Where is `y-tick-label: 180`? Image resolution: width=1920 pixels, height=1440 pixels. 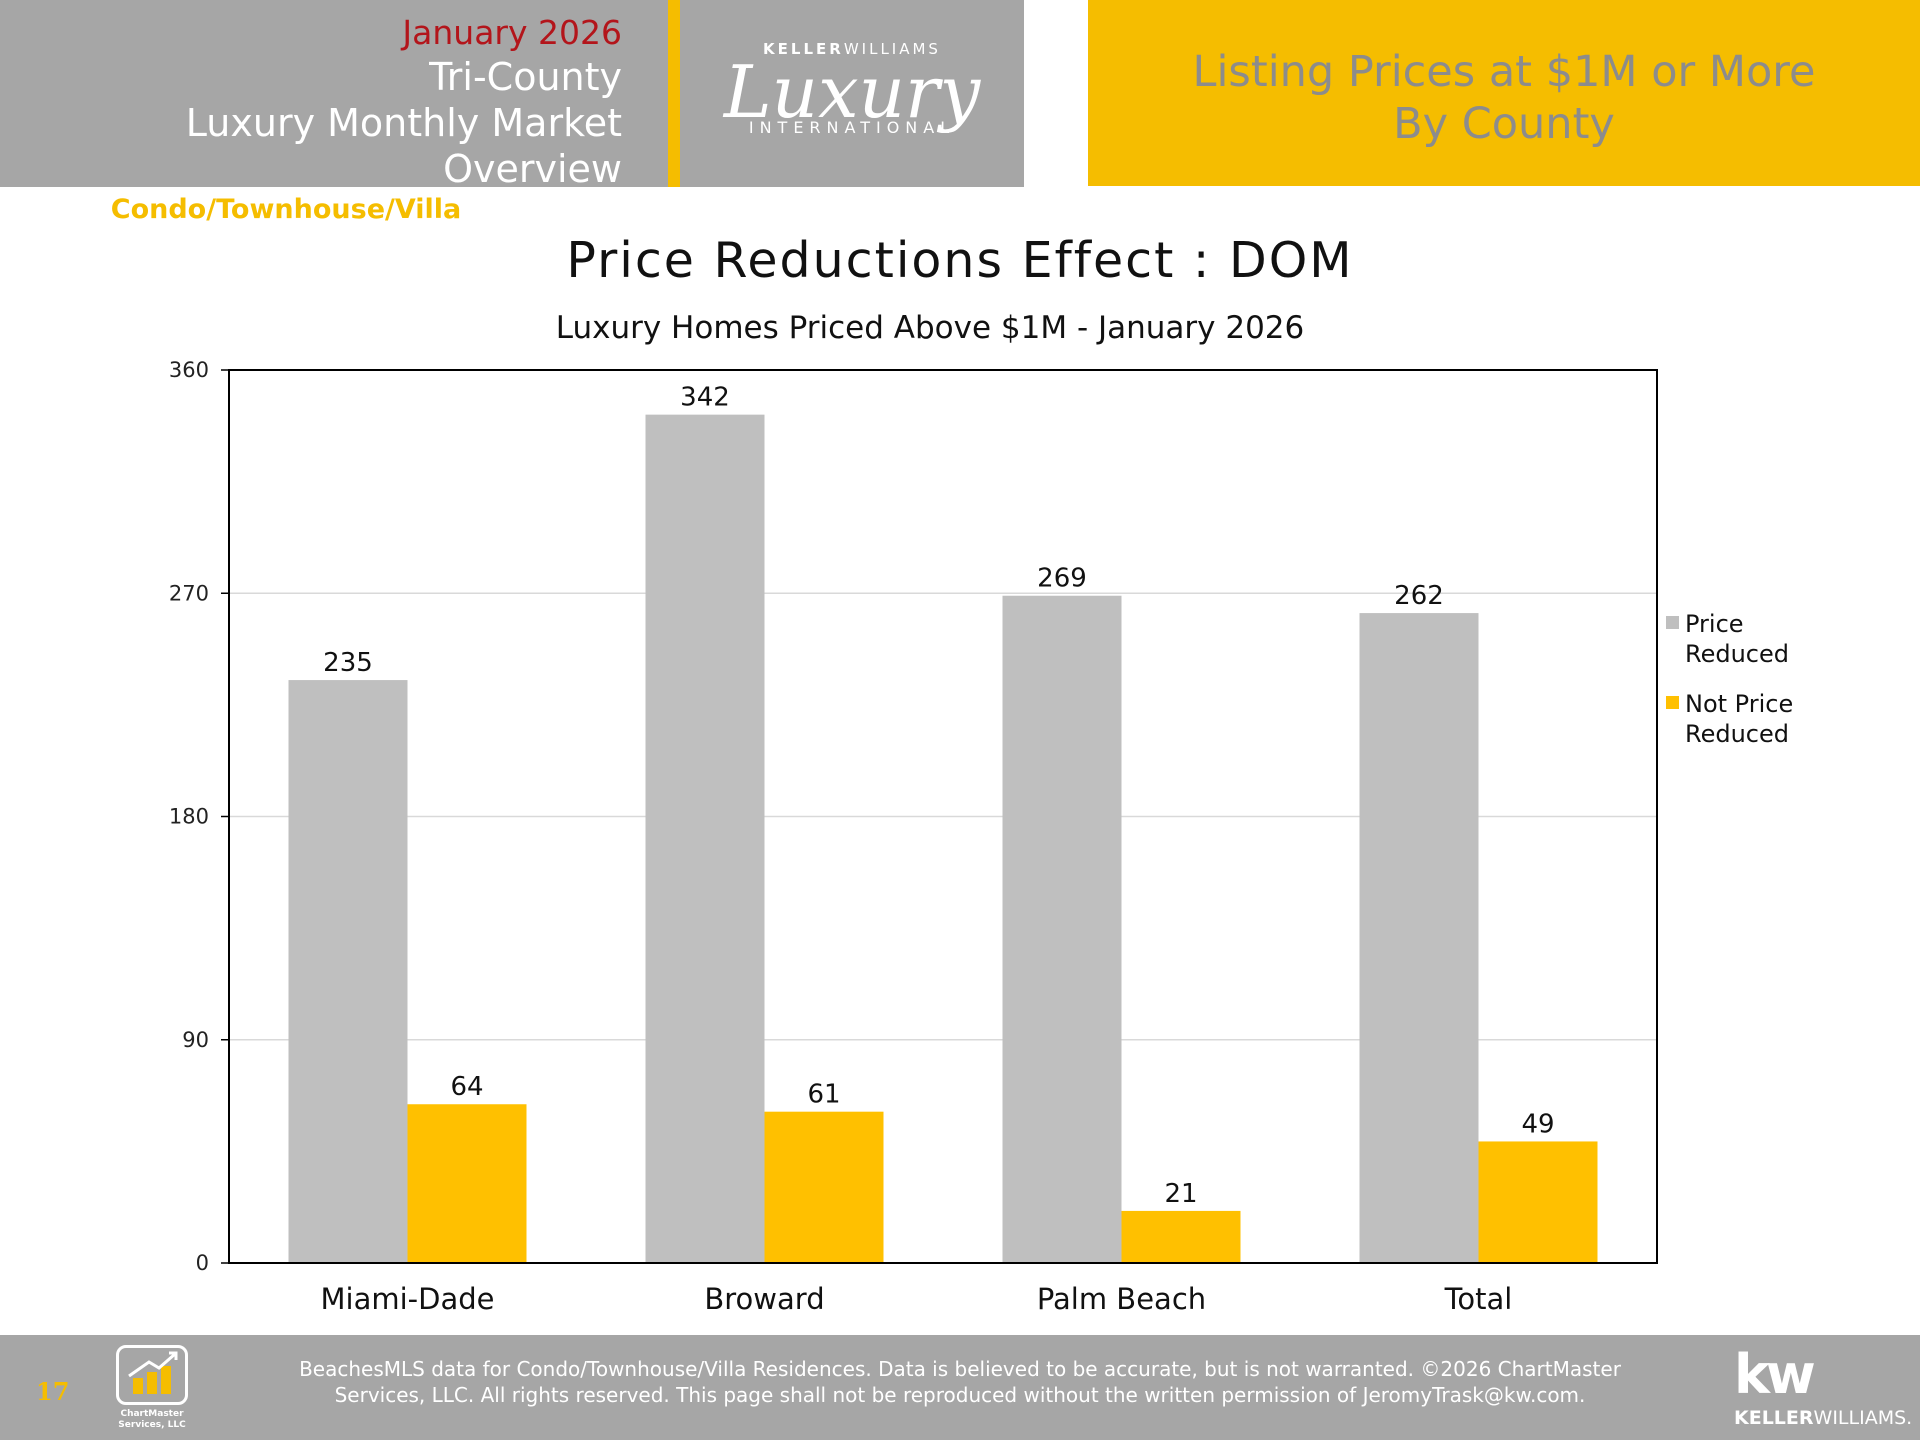 y-tick-label: 180 is located at coordinates (189, 817).